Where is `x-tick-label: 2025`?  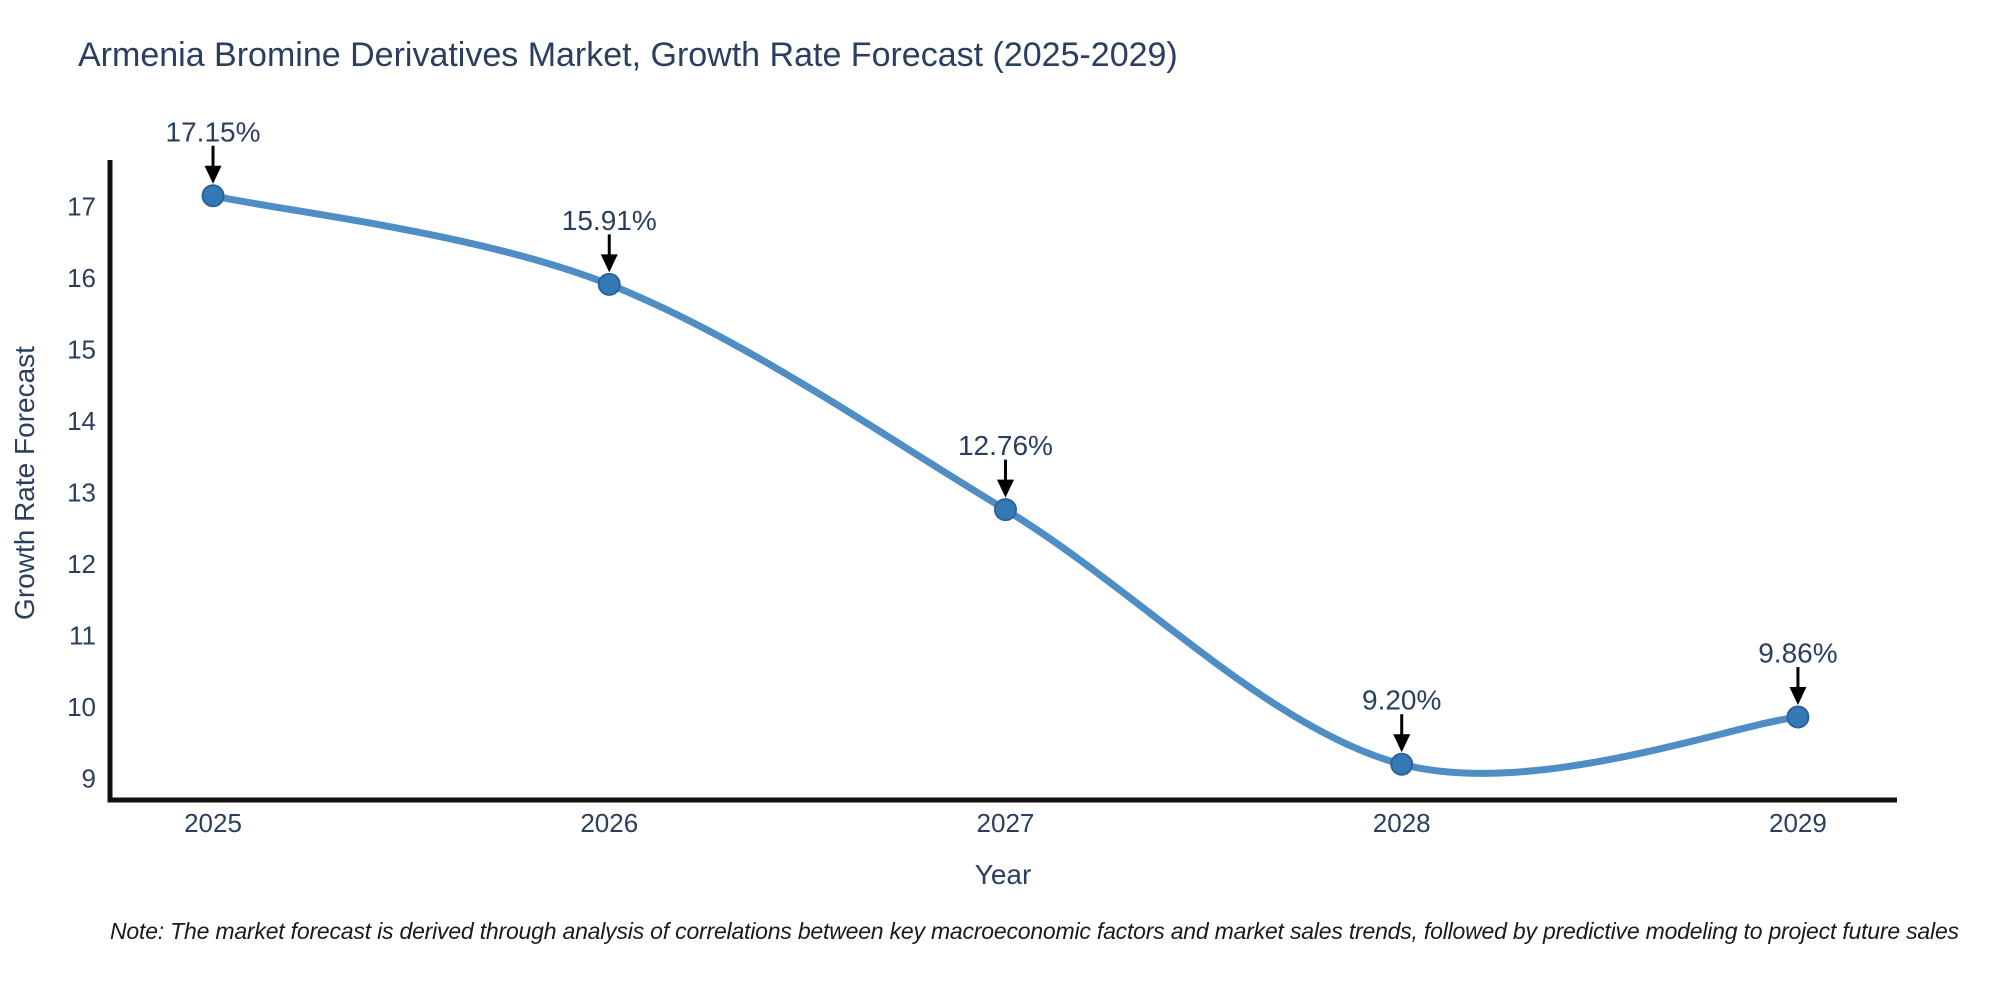
x-tick-label: 2025 is located at coordinates (213, 823).